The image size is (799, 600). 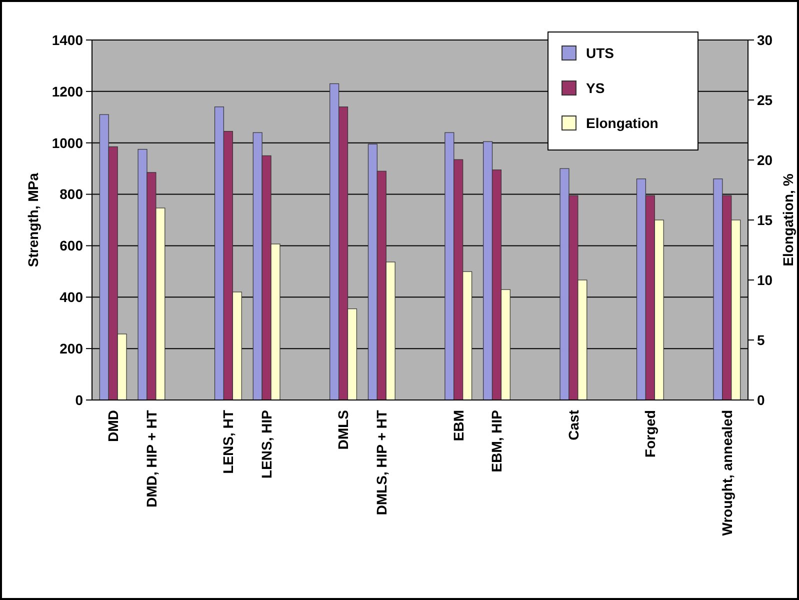 I want to click on y-axis-title: Strength, MPa, so click(x=33, y=220).